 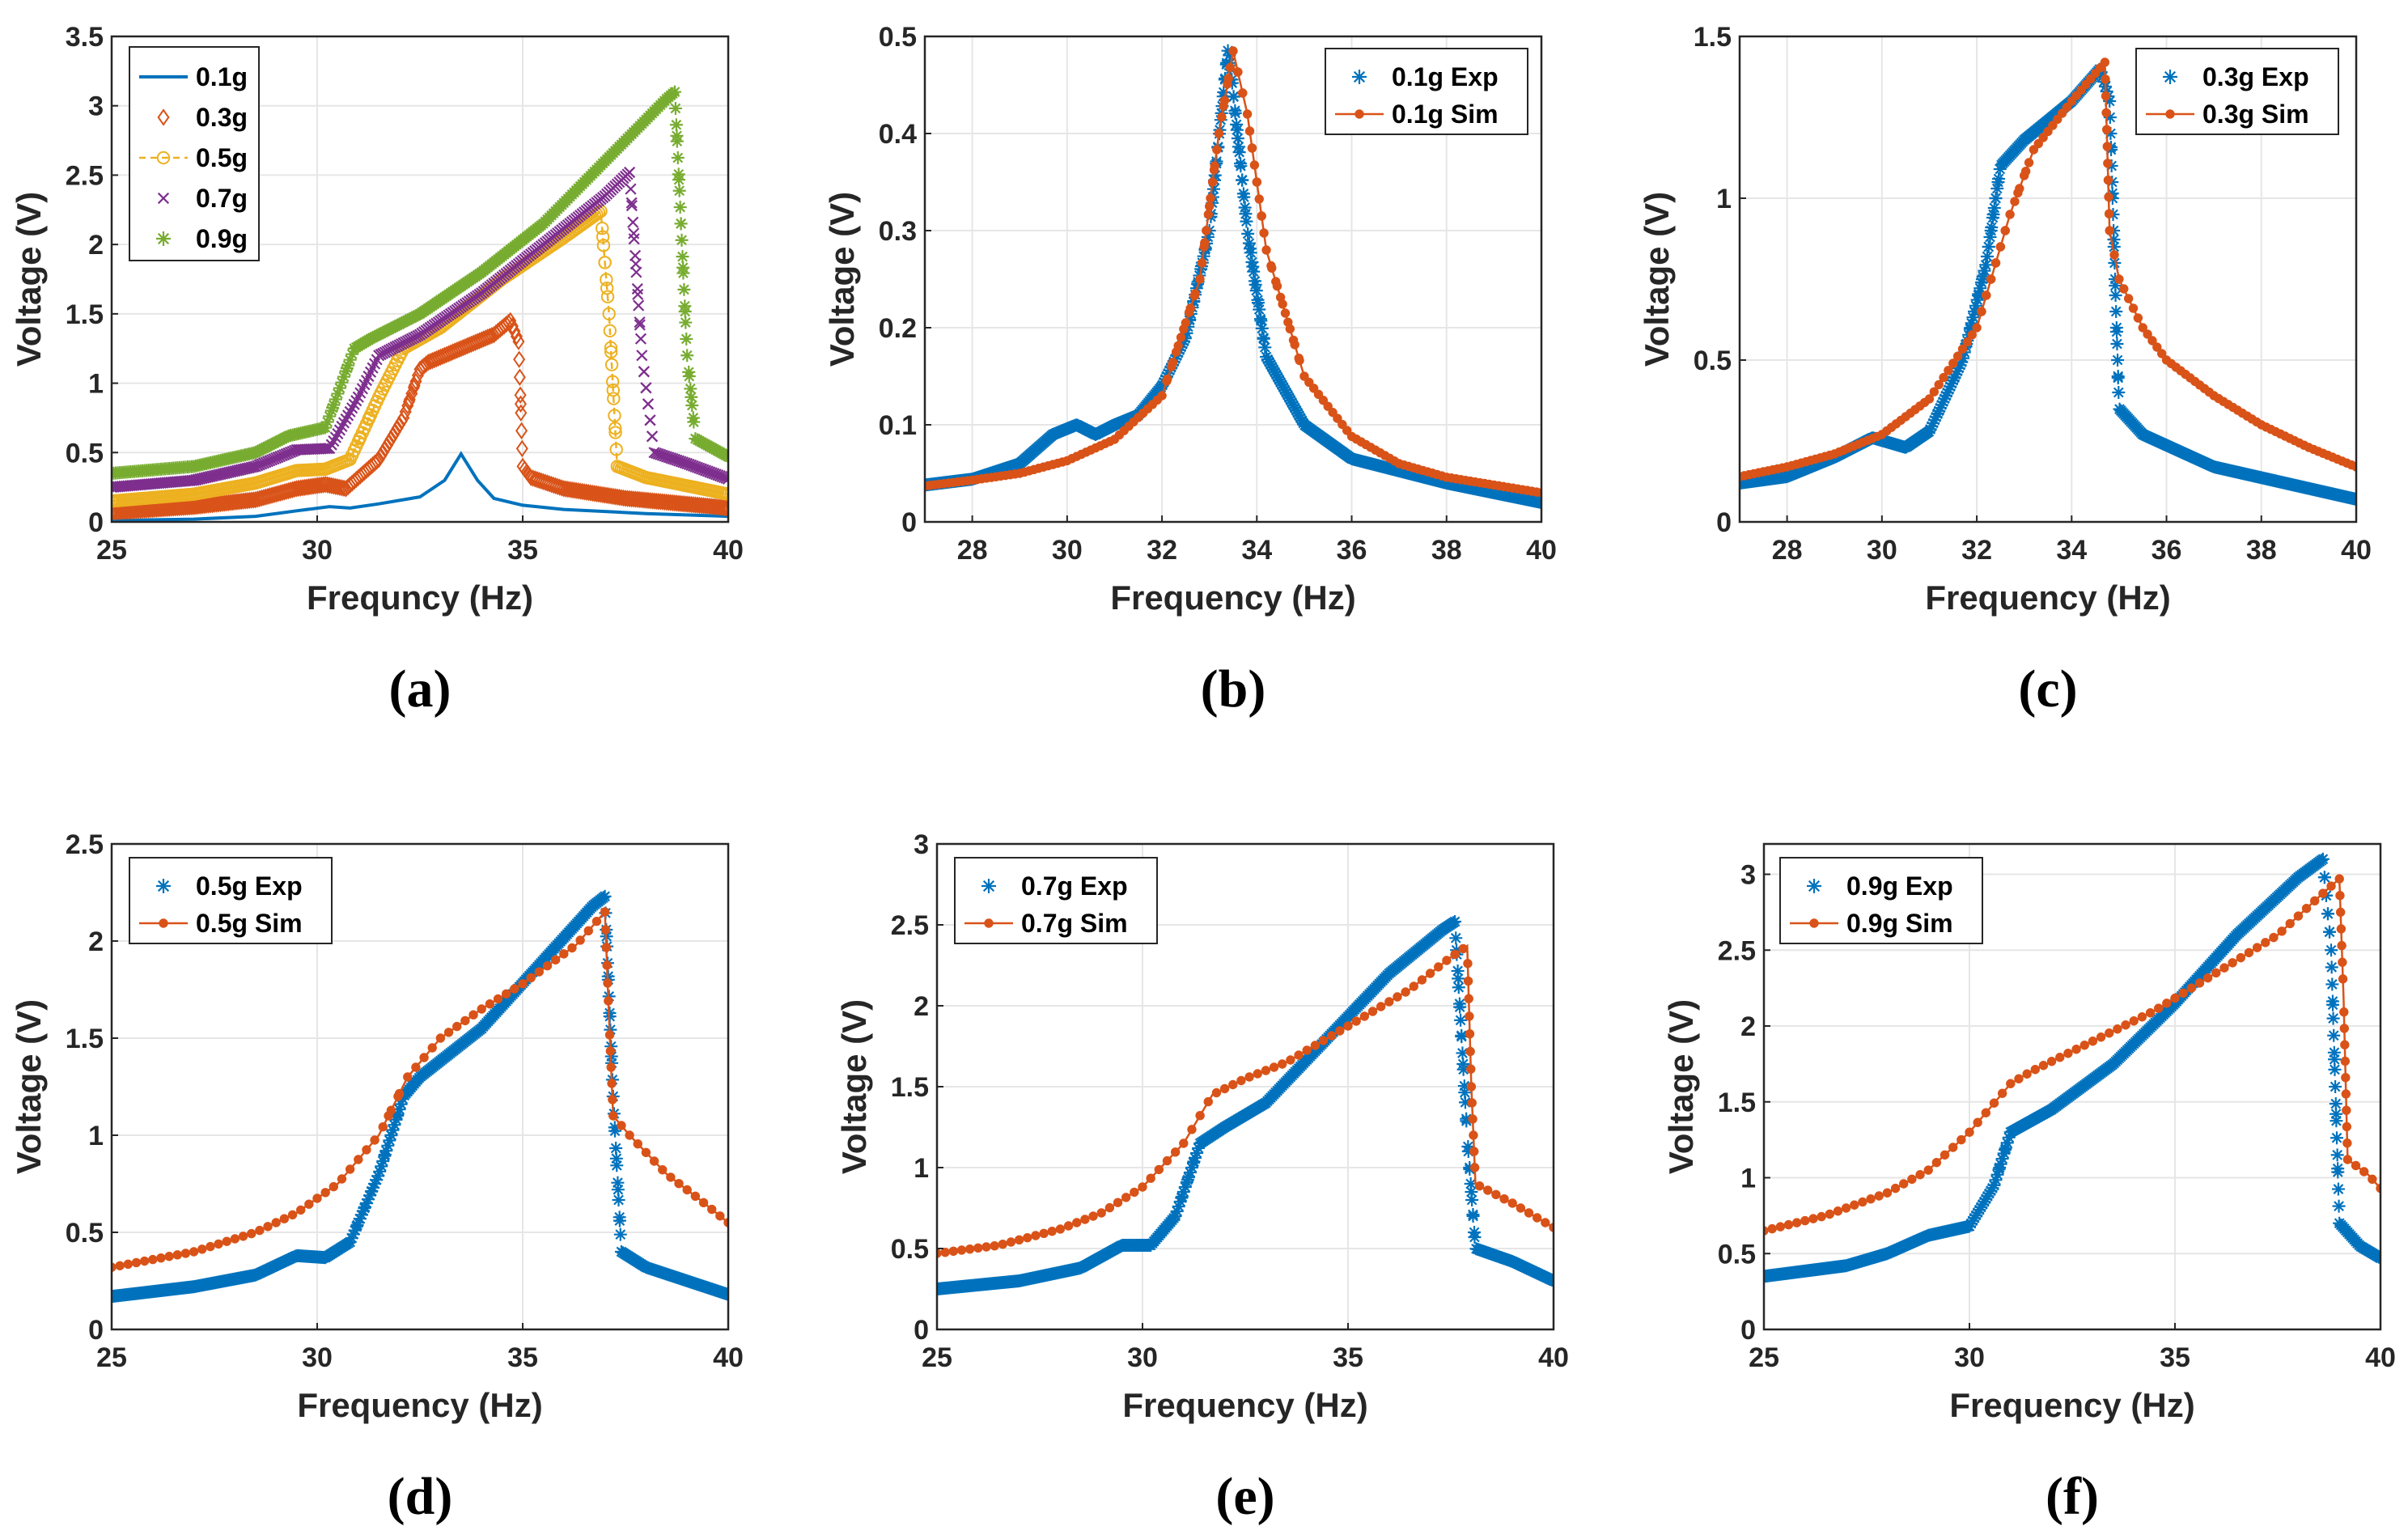 What do you see at coordinates (1046, 923) in the screenshot?
I see `legend-item: 0.7g Sim` at bounding box center [1046, 923].